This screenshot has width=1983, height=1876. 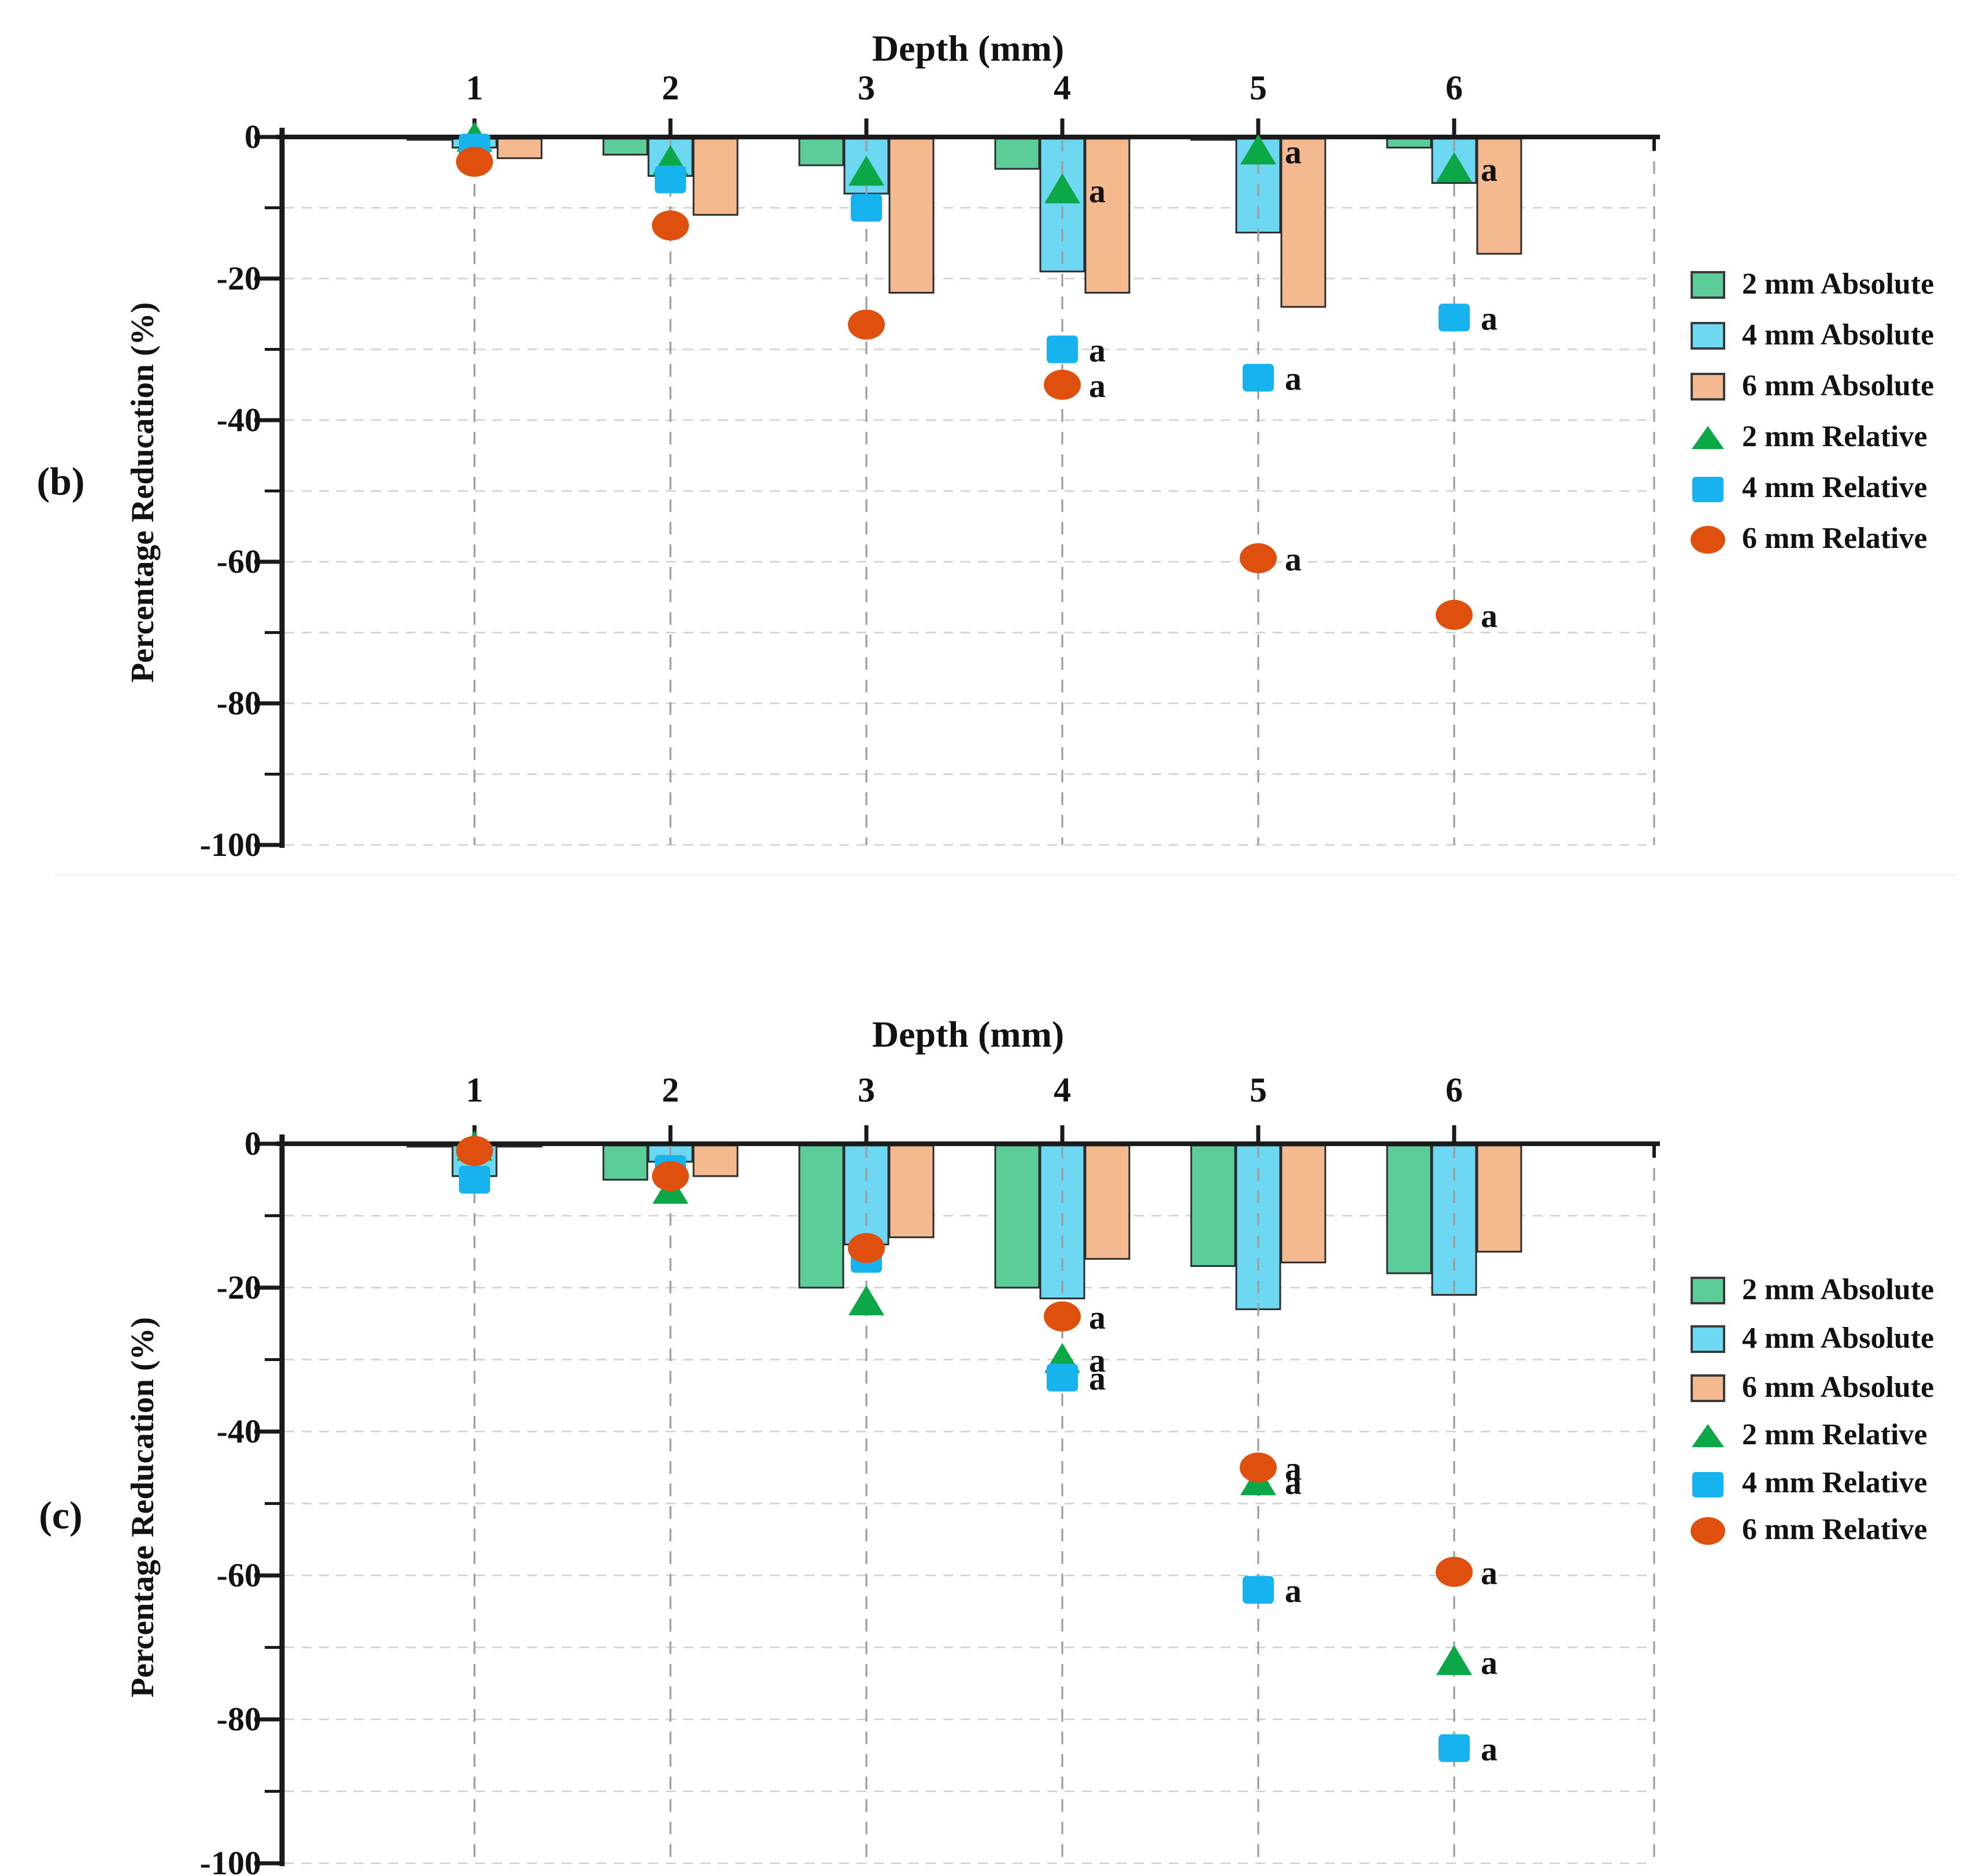 What do you see at coordinates (969, 1034) in the screenshot?
I see `chart-c-title: Depth (mm)` at bounding box center [969, 1034].